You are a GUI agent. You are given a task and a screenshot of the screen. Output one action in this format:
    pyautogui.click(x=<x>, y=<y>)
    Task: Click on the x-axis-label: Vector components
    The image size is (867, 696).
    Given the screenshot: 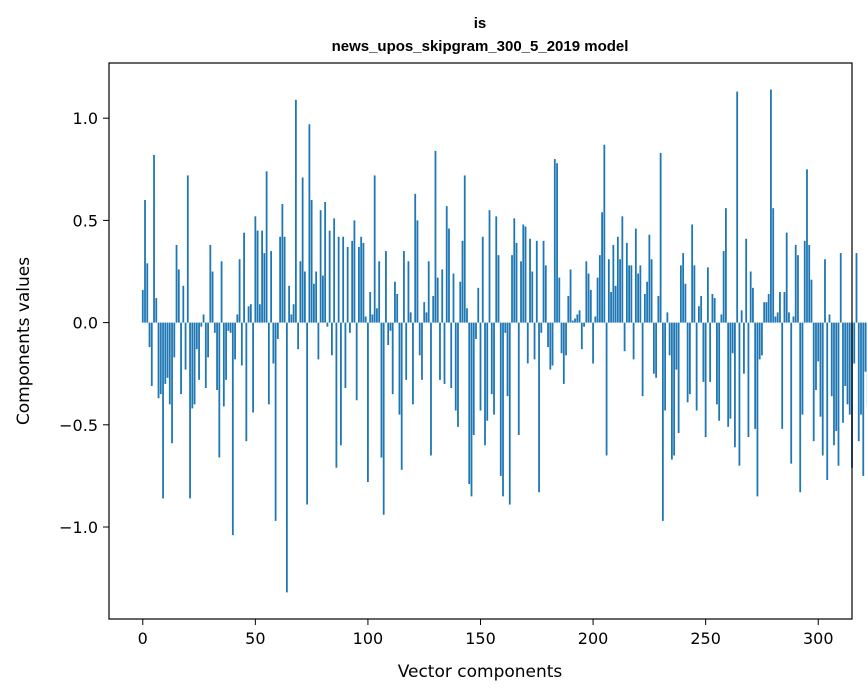 What is the action you would take?
    pyautogui.click(x=480, y=672)
    